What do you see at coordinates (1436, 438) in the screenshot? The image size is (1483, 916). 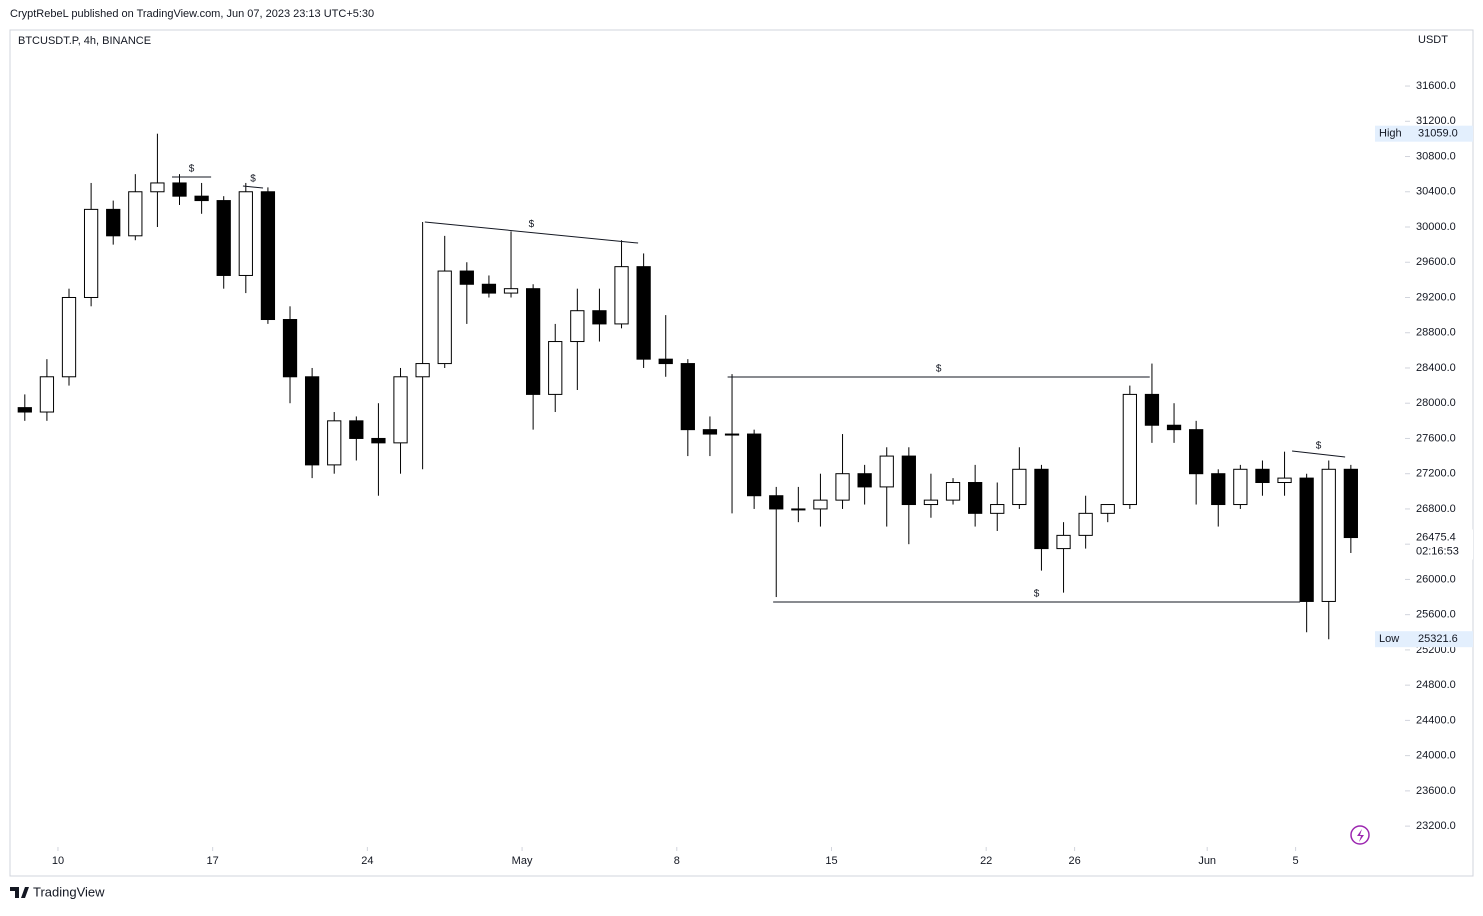 I see `y-tick-label: 27600.0` at bounding box center [1436, 438].